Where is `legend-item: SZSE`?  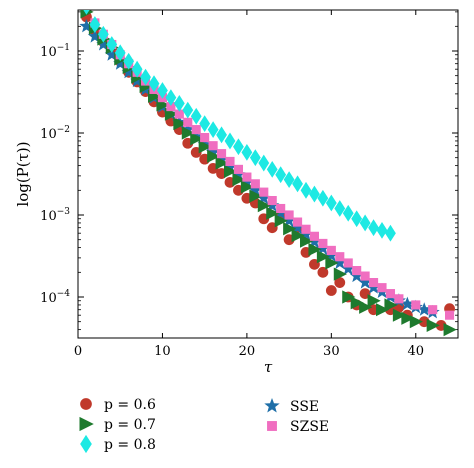
legend-item: SZSE is located at coordinates (298, 427).